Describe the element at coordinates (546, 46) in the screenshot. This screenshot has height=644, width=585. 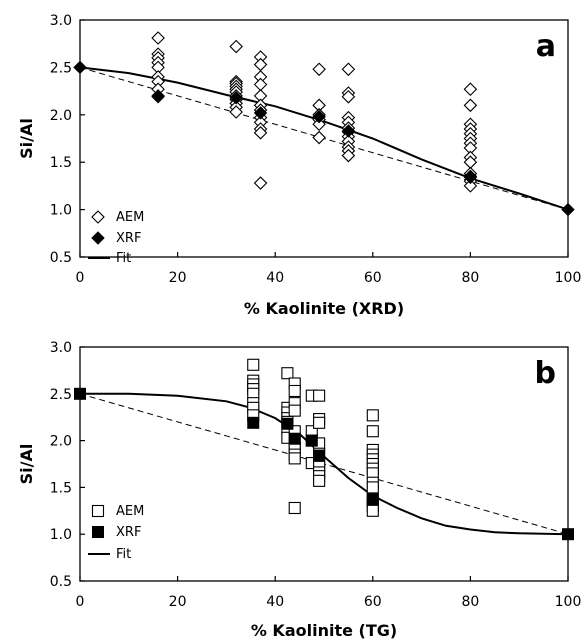
I see `panel-label: a` at that location.